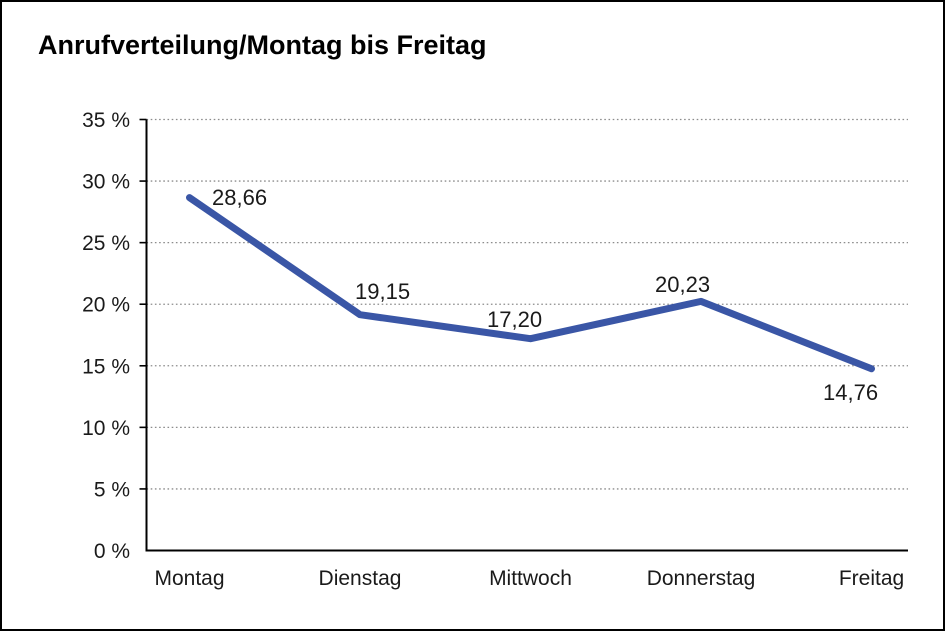  Describe the element at coordinates (106, 366) in the screenshot. I see `y-axis-label-15pct: 15 %` at that location.